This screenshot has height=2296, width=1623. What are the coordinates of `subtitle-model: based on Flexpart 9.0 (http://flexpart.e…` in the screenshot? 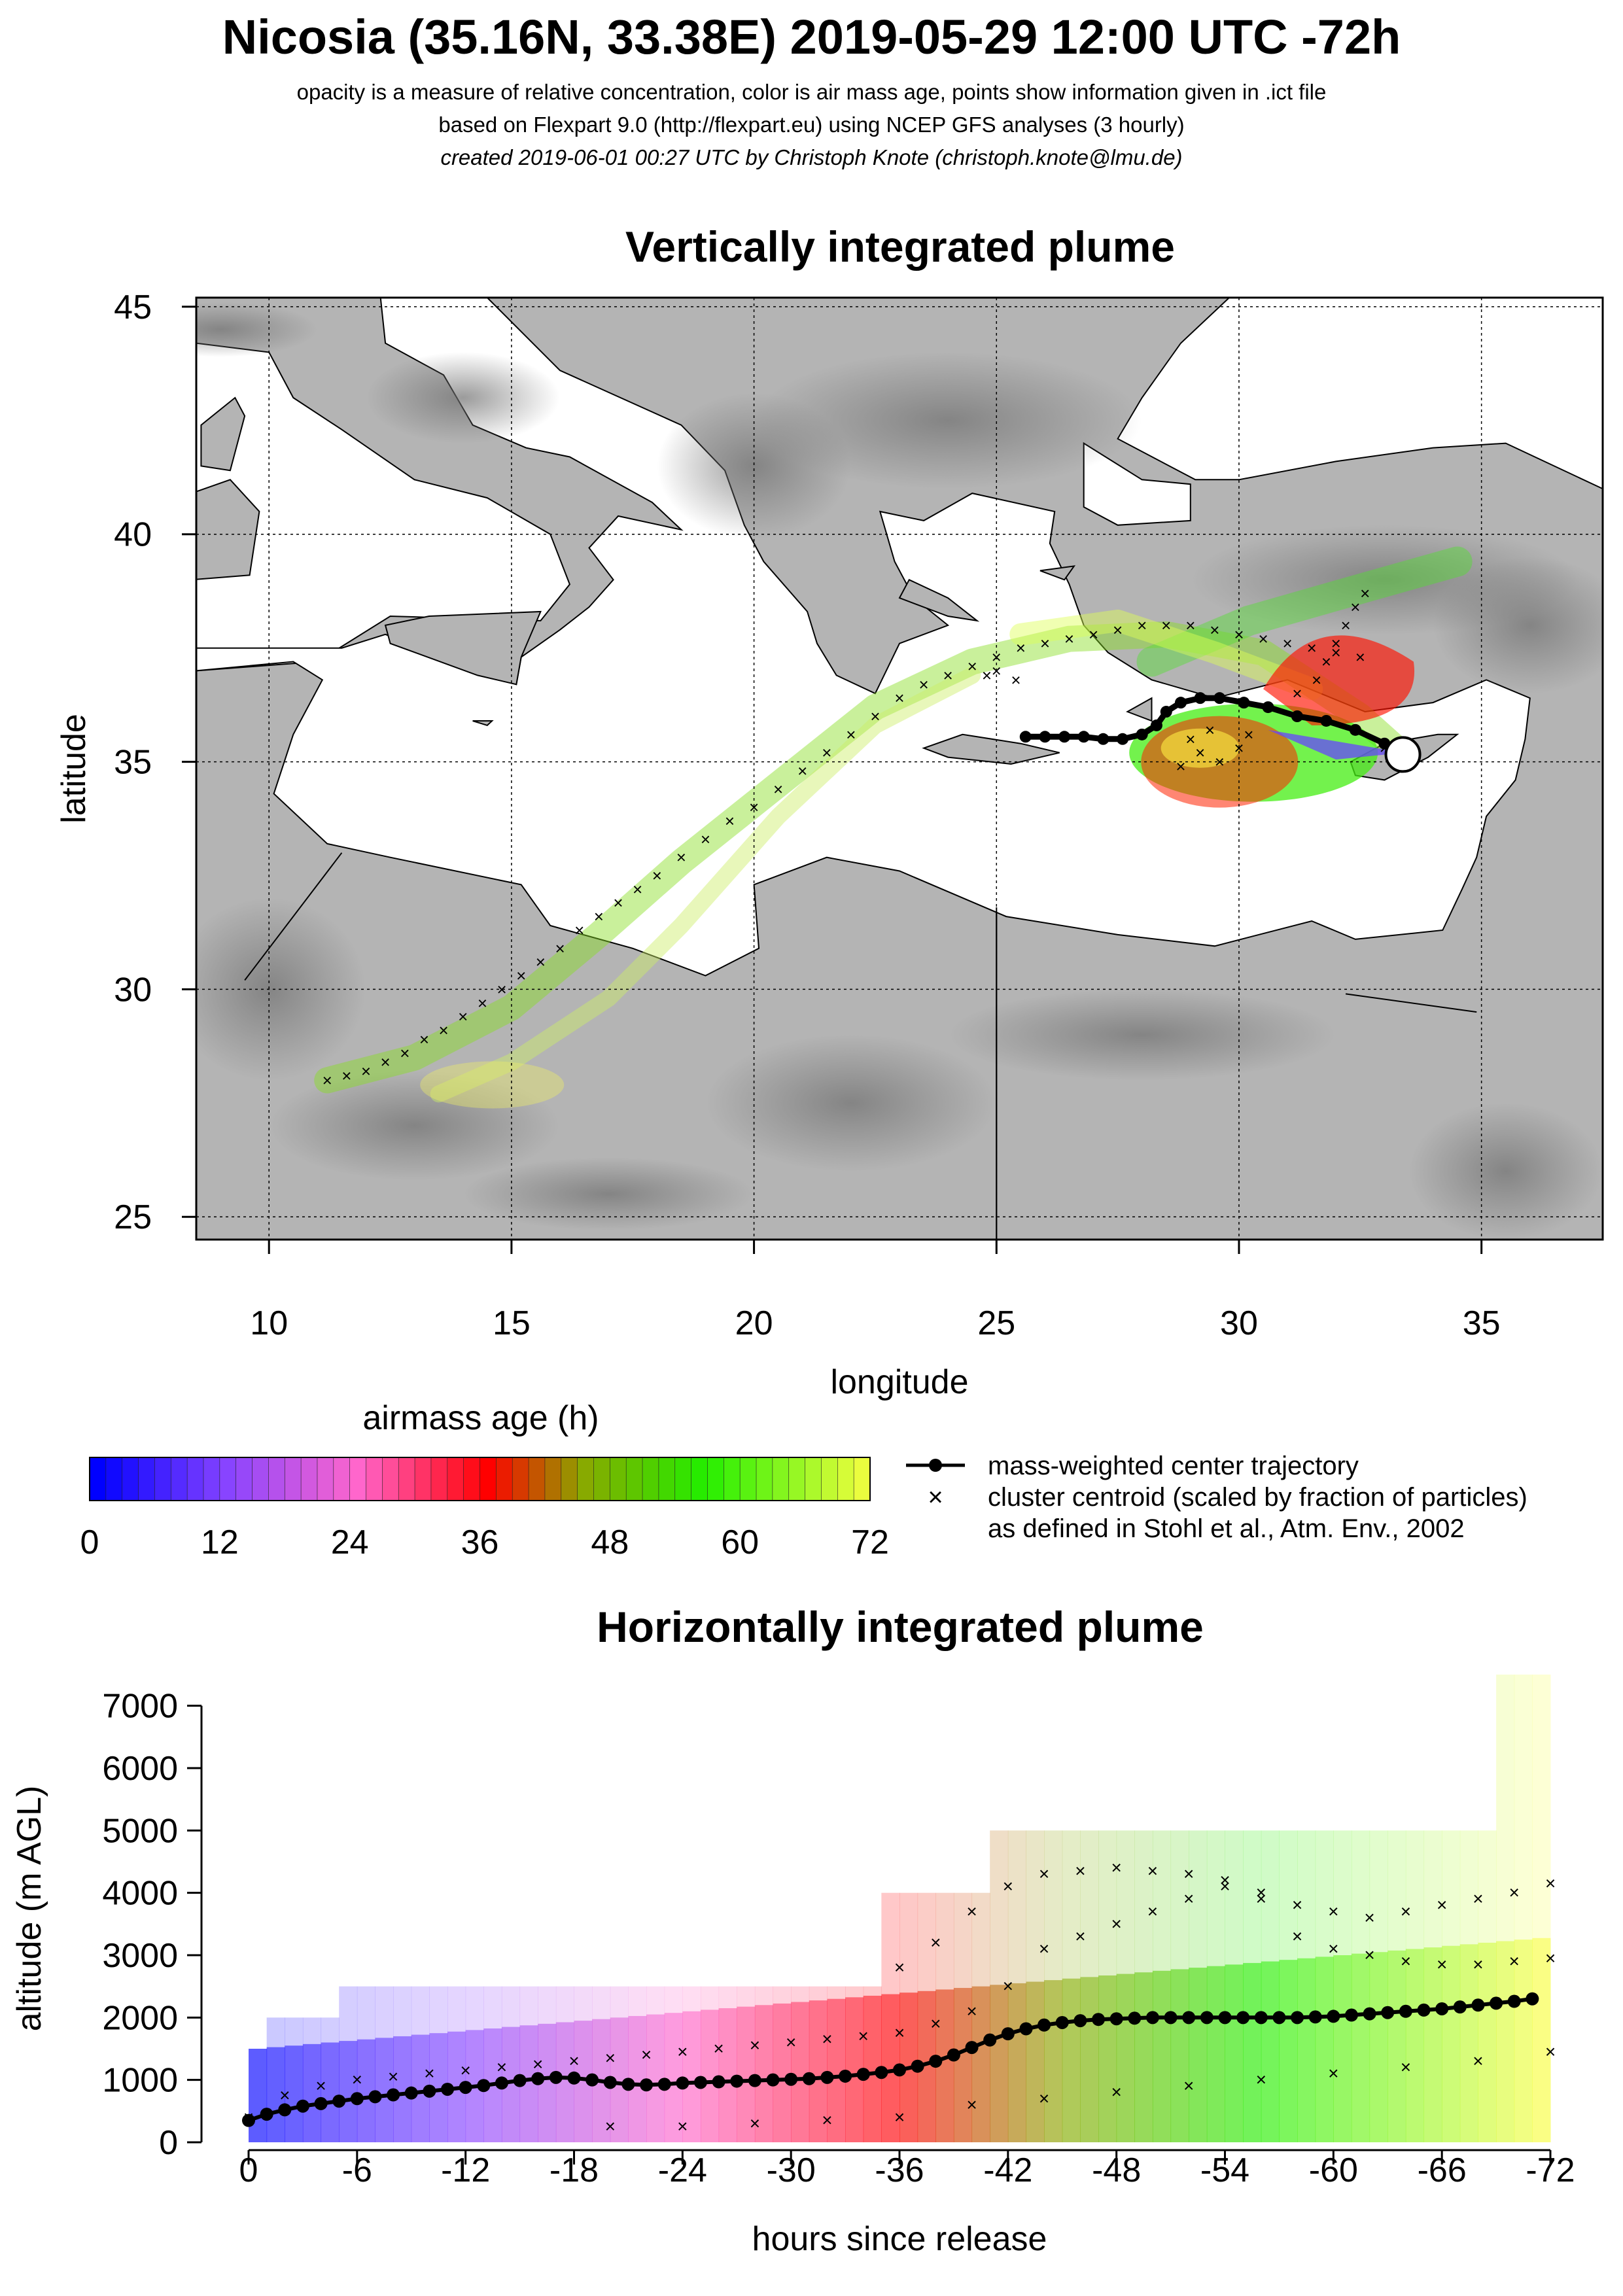 It's located at (812, 125).